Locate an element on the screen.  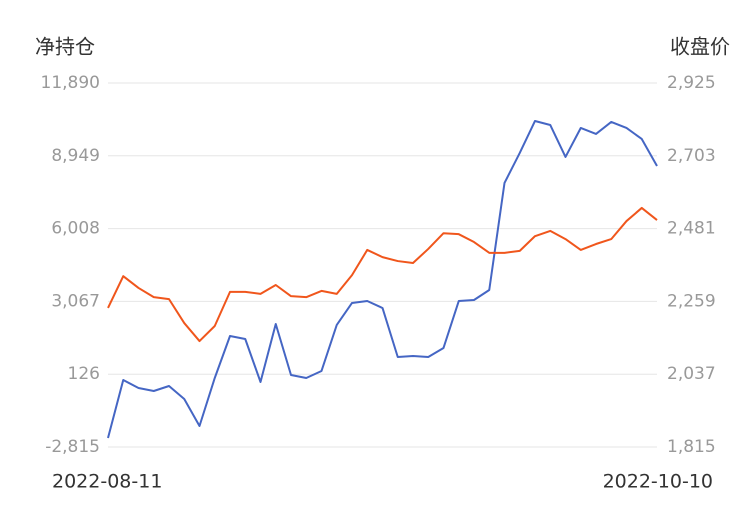
x-tick-label: 2022-08-11 is located at coordinates (107, 482).